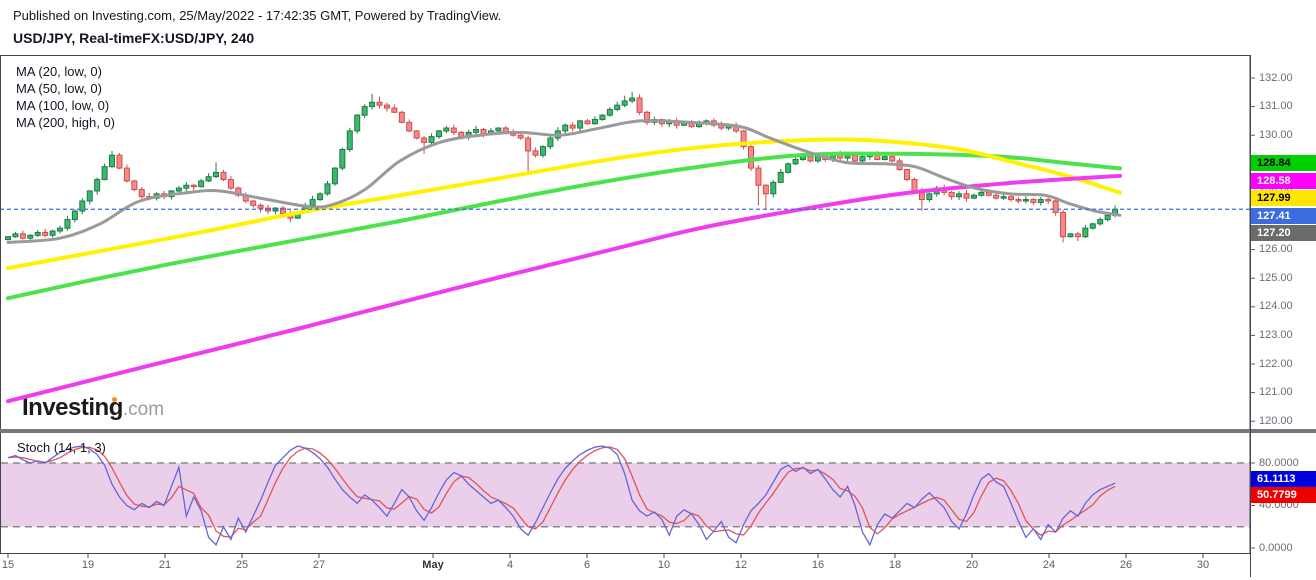 This screenshot has width=1316, height=580. Describe the element at coordinates (1283, 163) in the screenshot. I see `ma-100-badge: 128.84` at that location.